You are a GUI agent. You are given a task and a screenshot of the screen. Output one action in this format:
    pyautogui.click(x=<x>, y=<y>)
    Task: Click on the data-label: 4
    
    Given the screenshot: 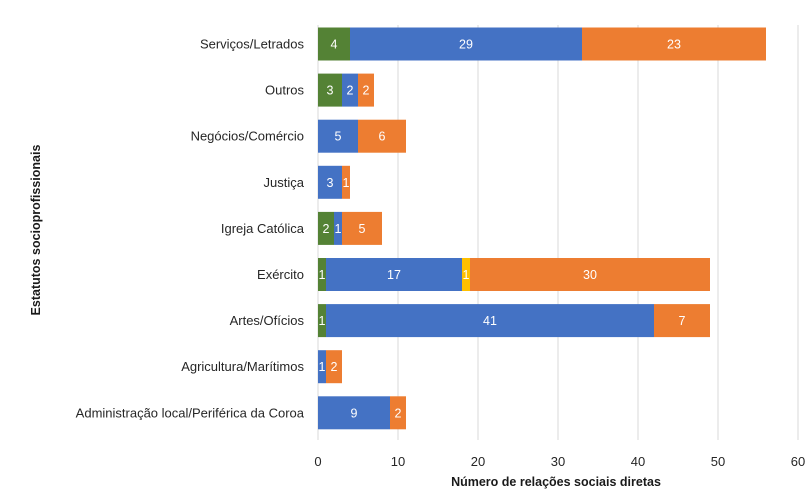 What is the action you would take?
    pyautogui.click(x=334, y=45)
    